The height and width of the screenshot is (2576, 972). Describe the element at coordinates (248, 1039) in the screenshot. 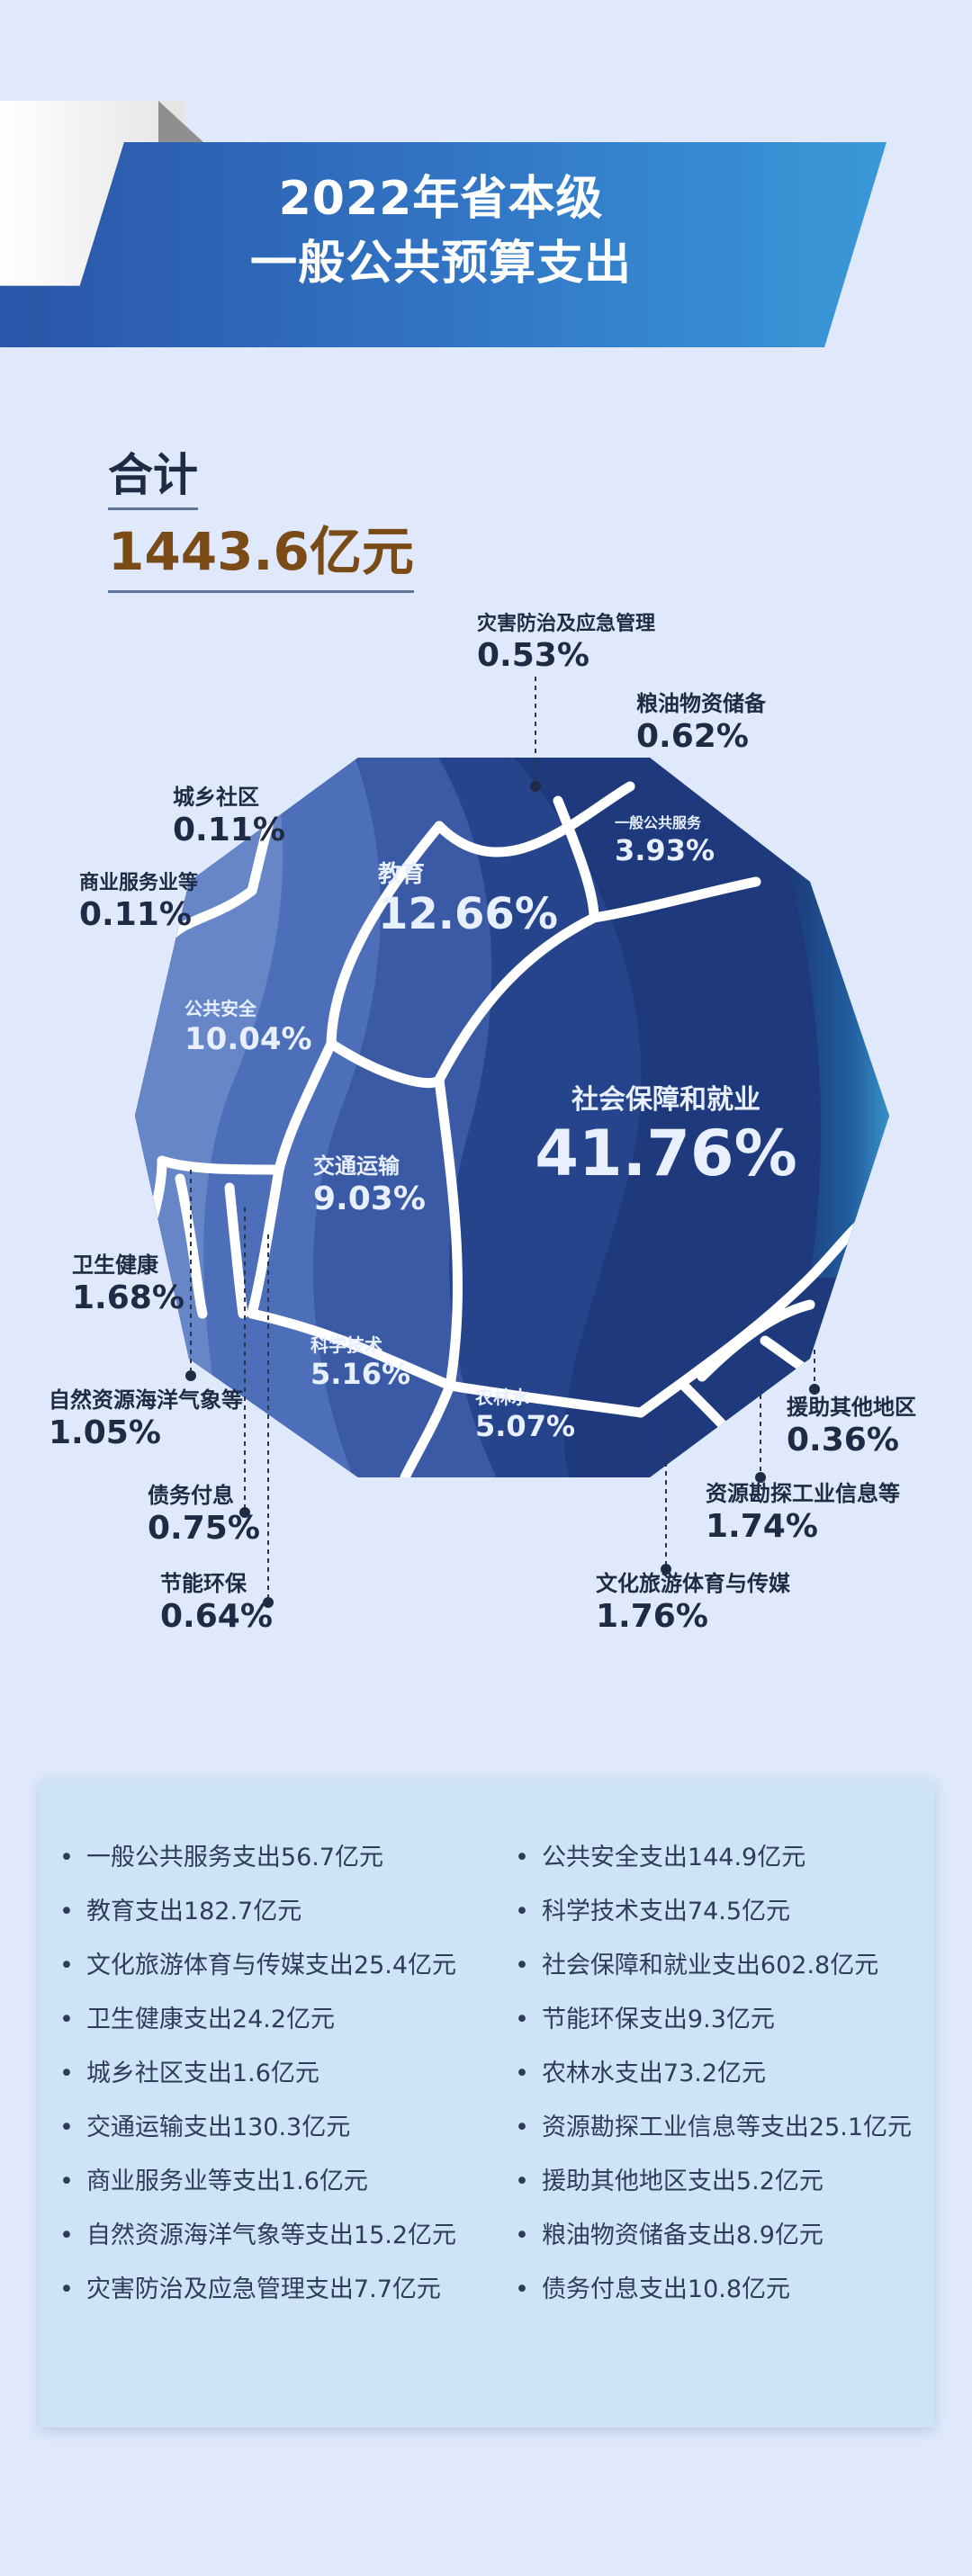

I see `slice-2-value: 10.04%` at that location.